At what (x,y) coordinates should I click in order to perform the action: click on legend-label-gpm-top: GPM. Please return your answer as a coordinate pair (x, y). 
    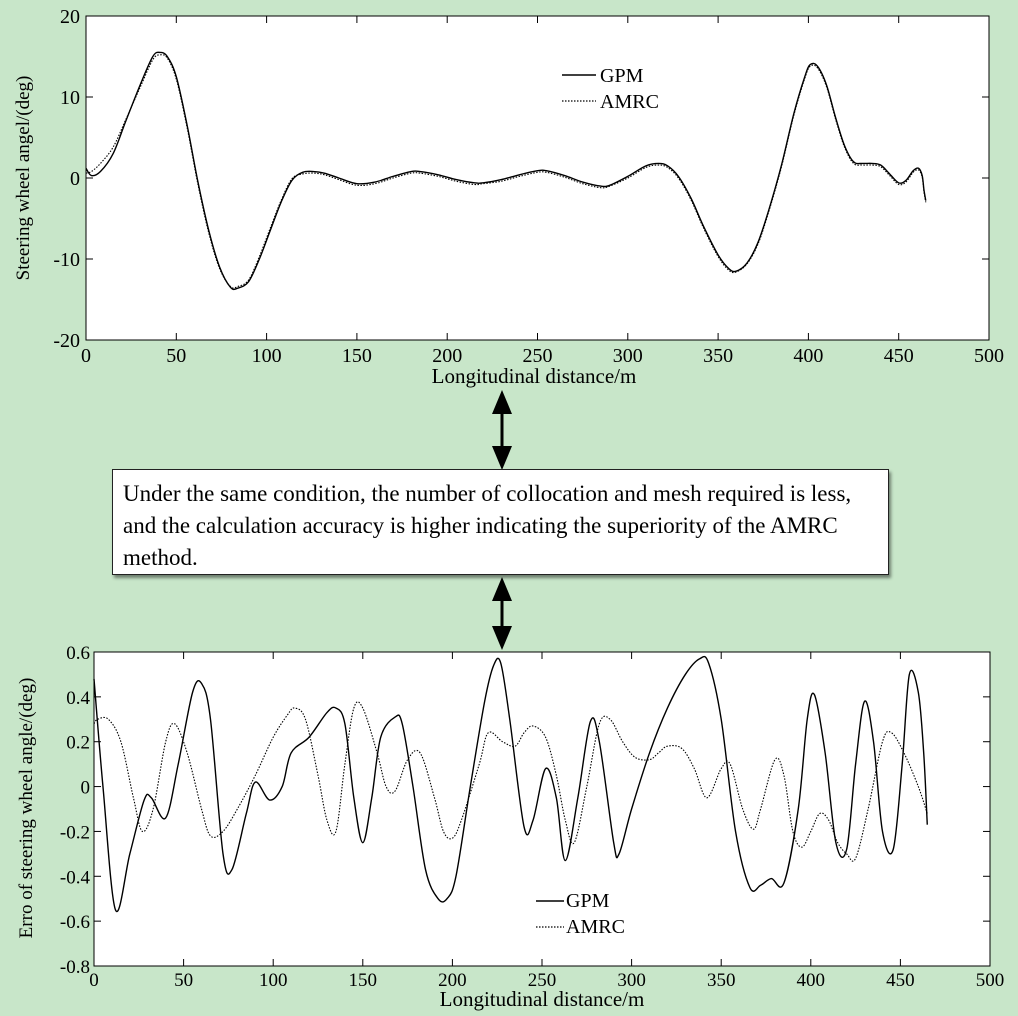
    Looking at the image, I should click on (622, 76).